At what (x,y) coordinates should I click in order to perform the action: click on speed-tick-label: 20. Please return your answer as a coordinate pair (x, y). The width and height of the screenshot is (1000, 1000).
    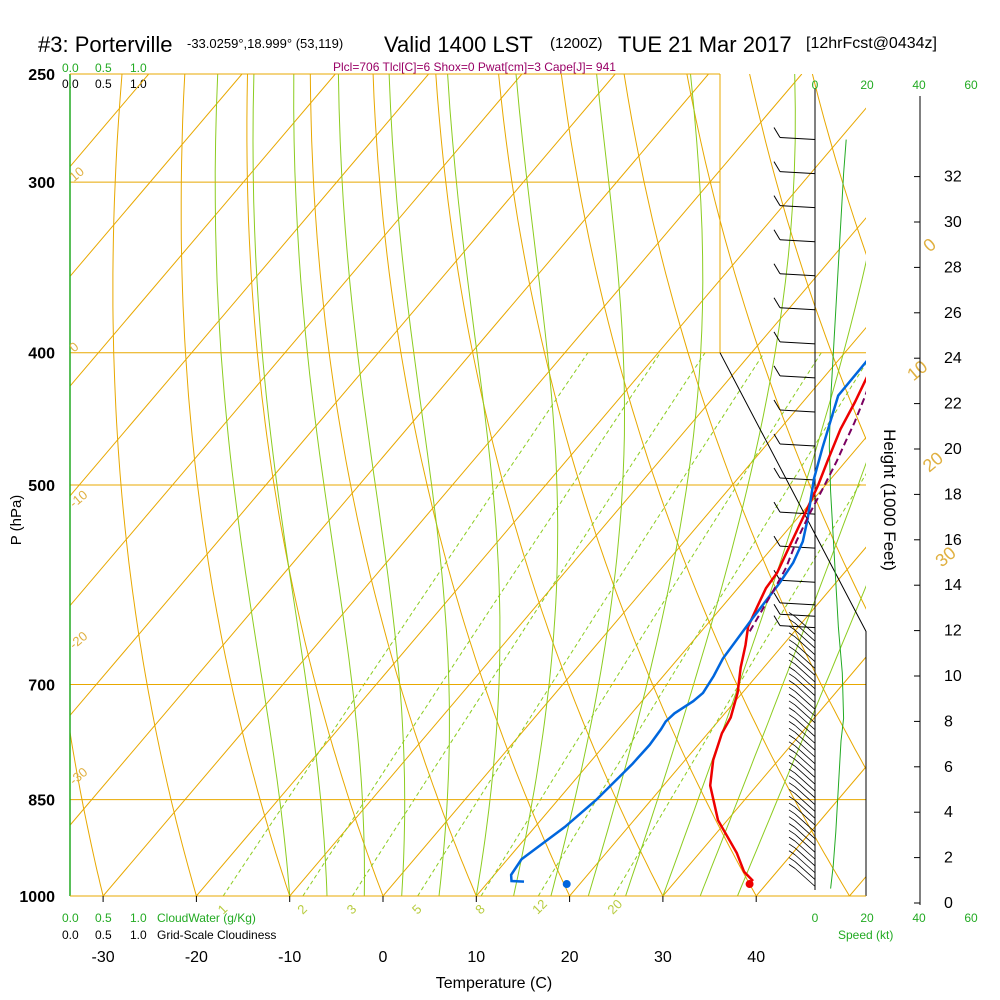
    Looking at the image, I should click on (867, 85).